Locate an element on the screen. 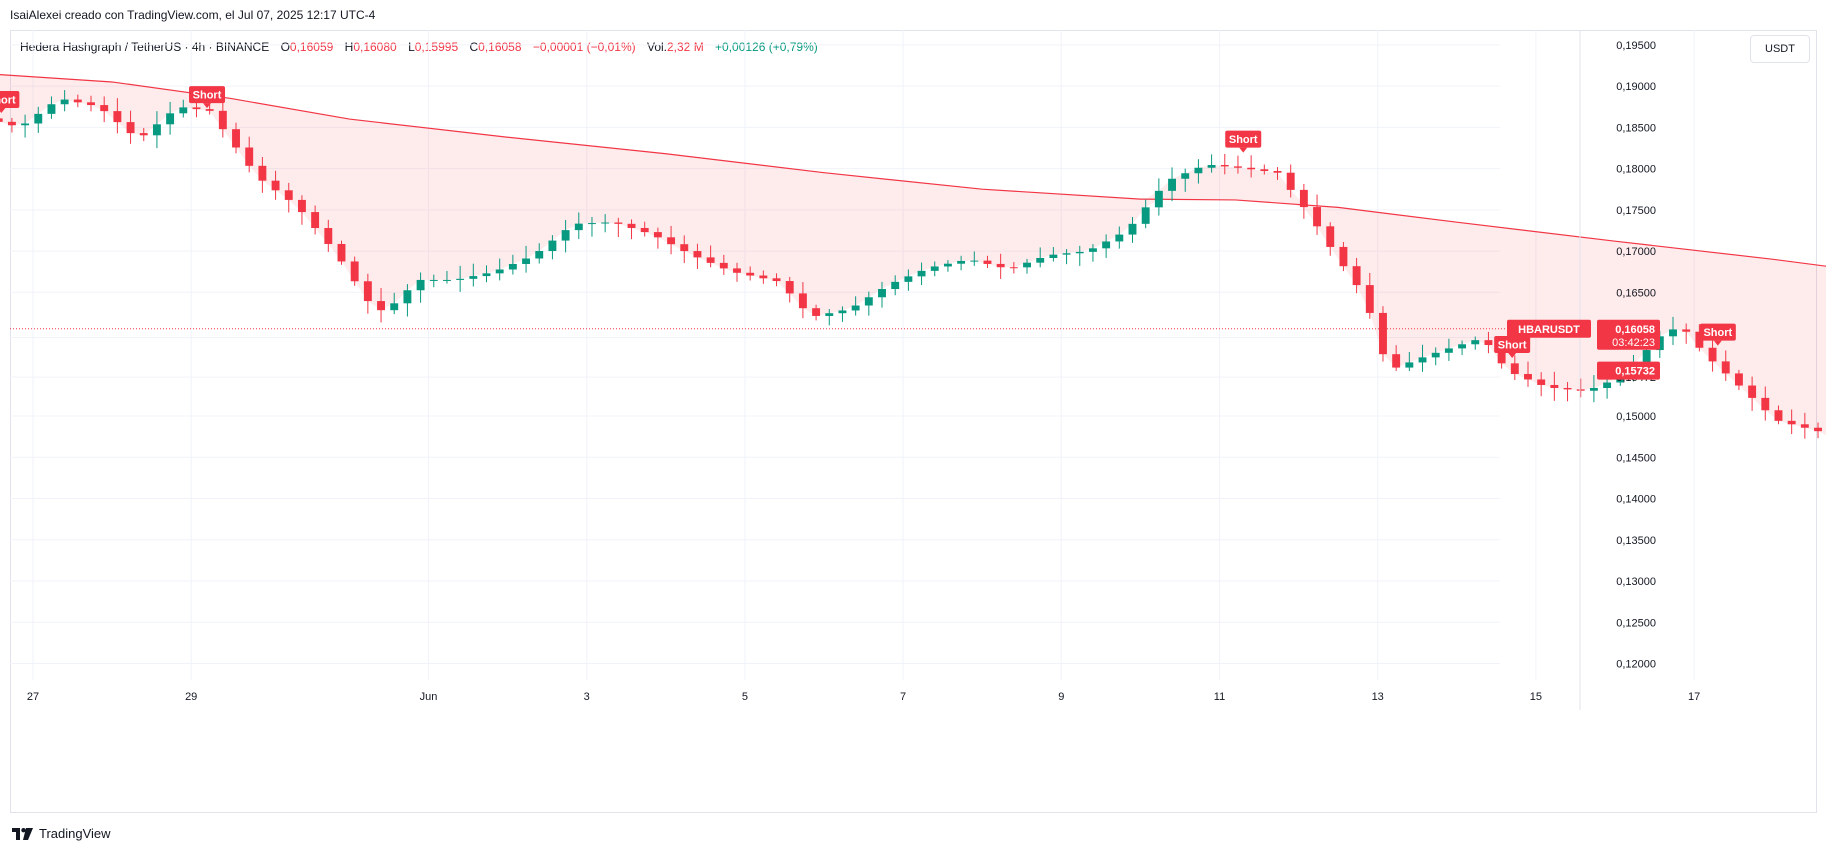 The width and height of the screenshot is (1826, 853). open-label: O is located at coordinates (285, 47).